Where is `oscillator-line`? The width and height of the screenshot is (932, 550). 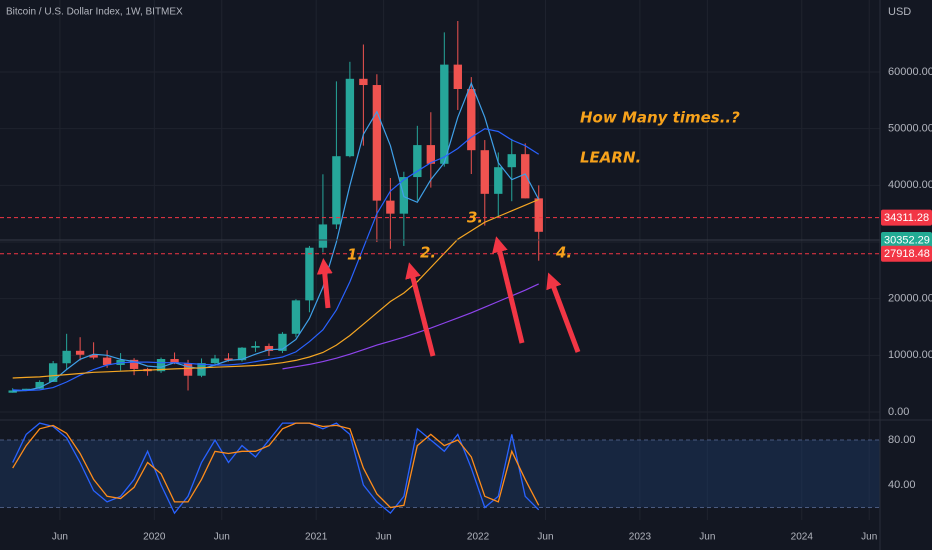
oscillator-line is located at coordinates (276, 465).